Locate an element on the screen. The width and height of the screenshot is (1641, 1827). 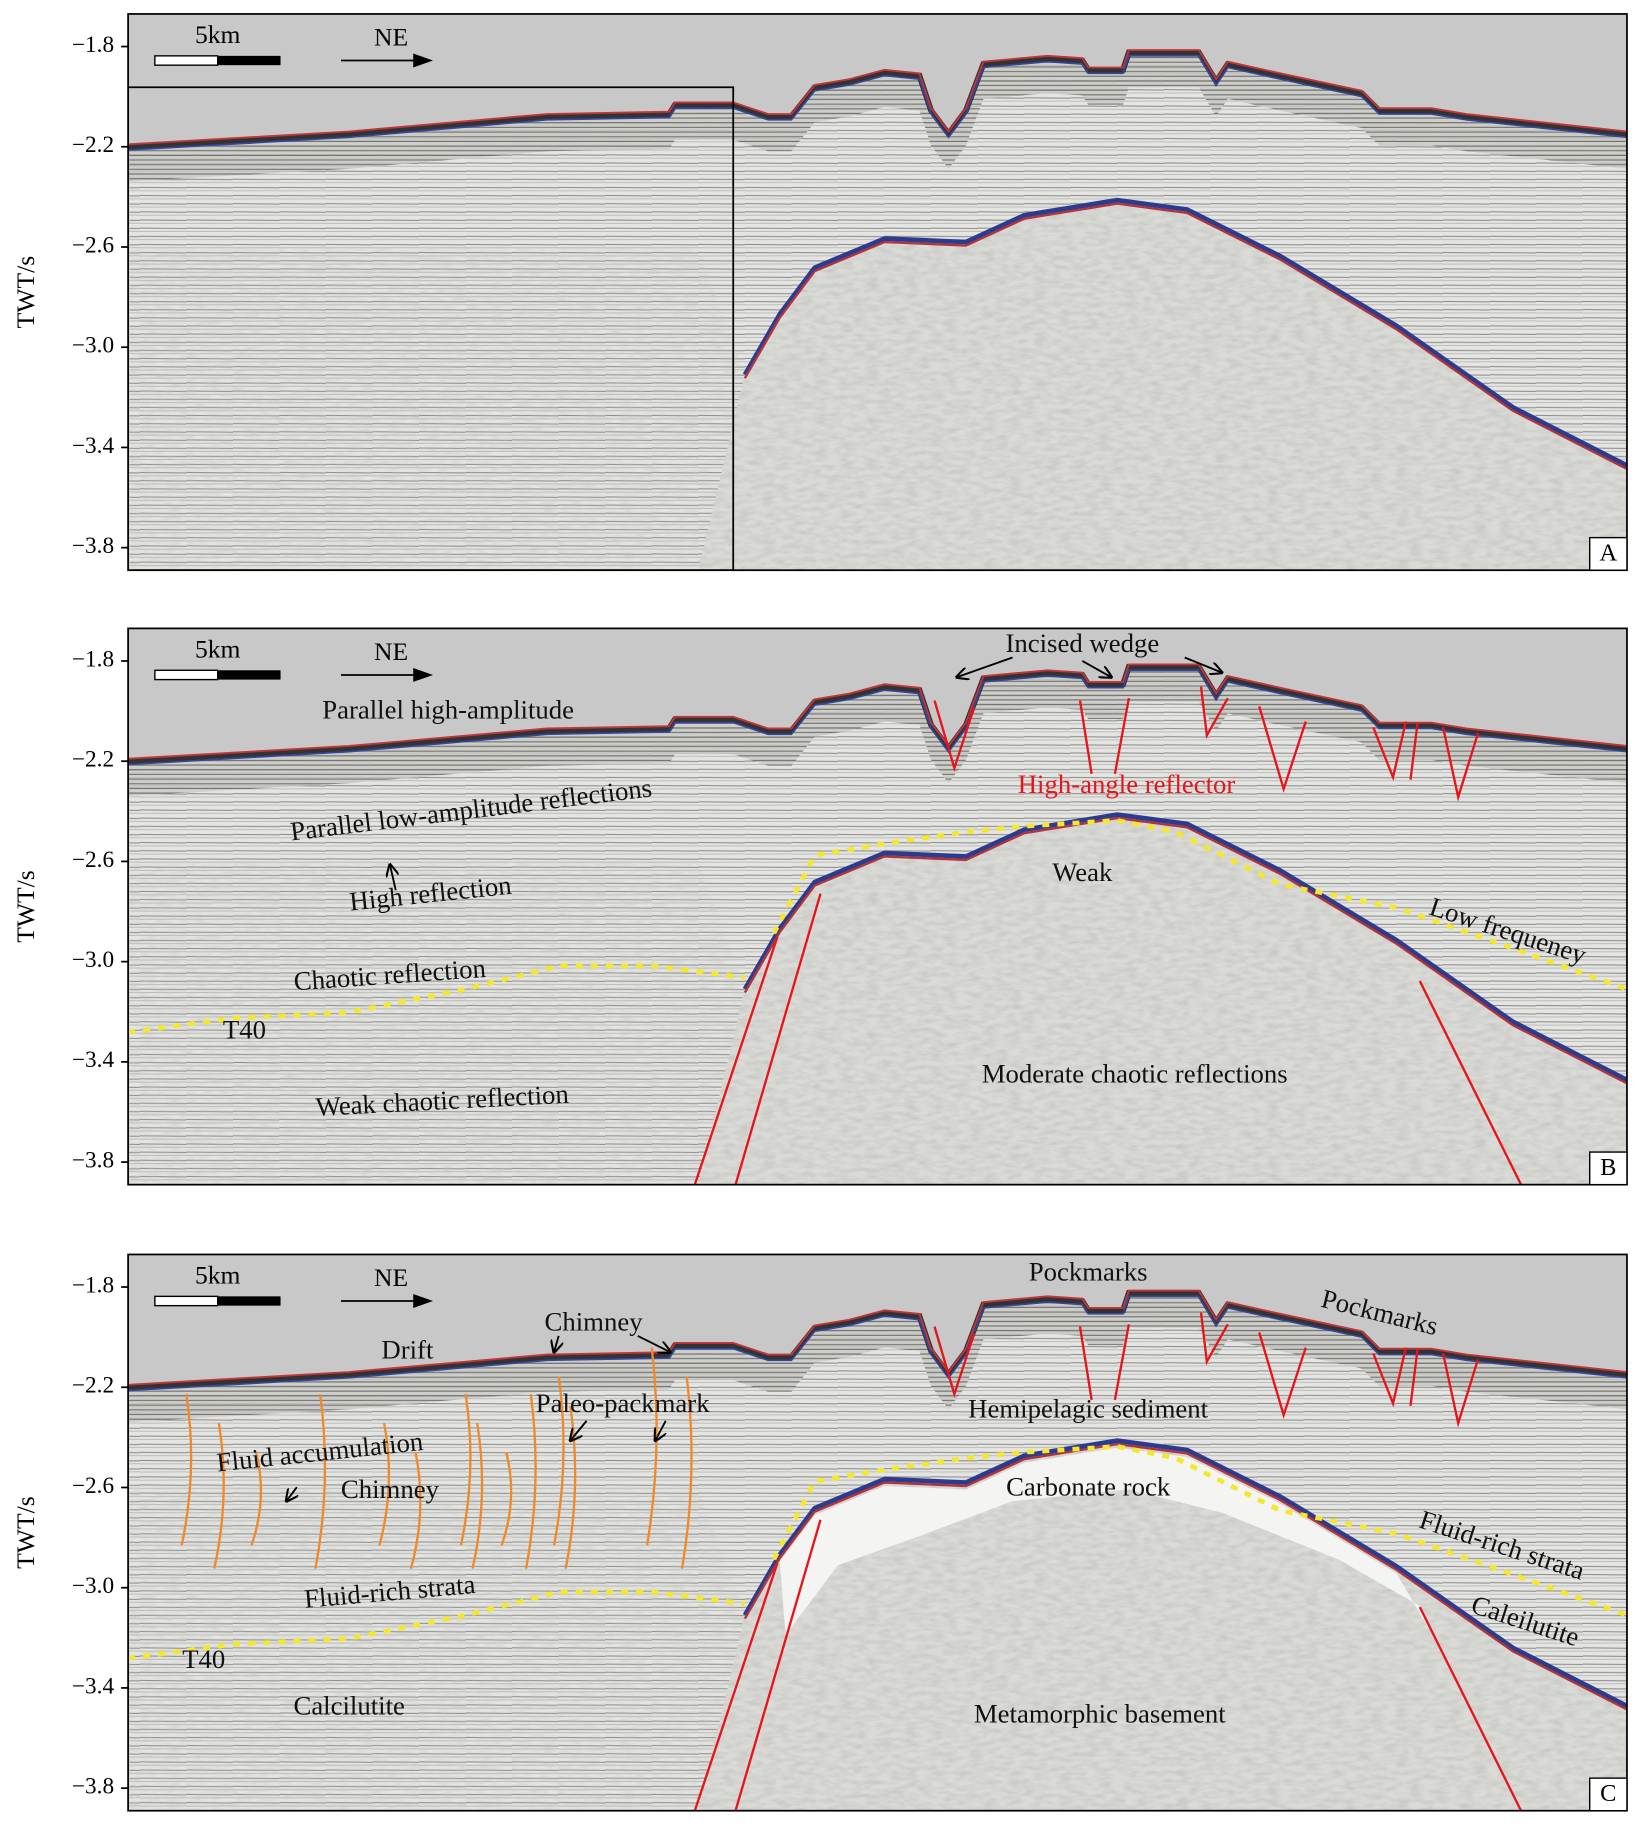
annotation: Moderate chaotic reflections is located at coordinates (1135, 1074).